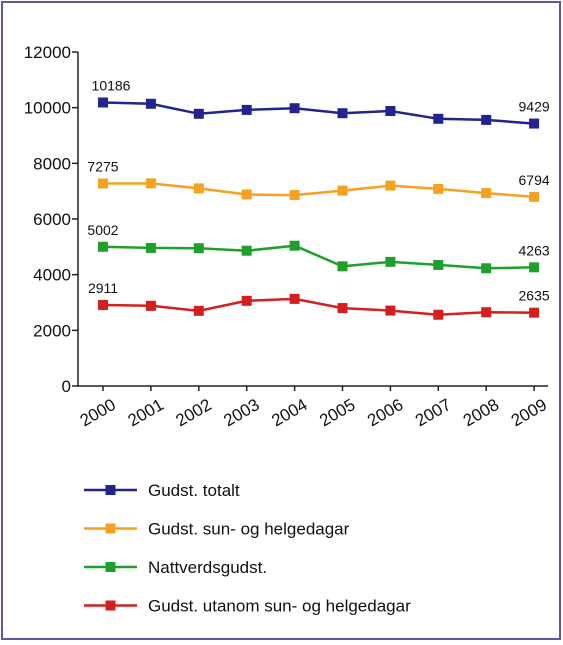 This screenshot has height=645, width=563. I want to click on data-label: 9429, so click(534, 107).